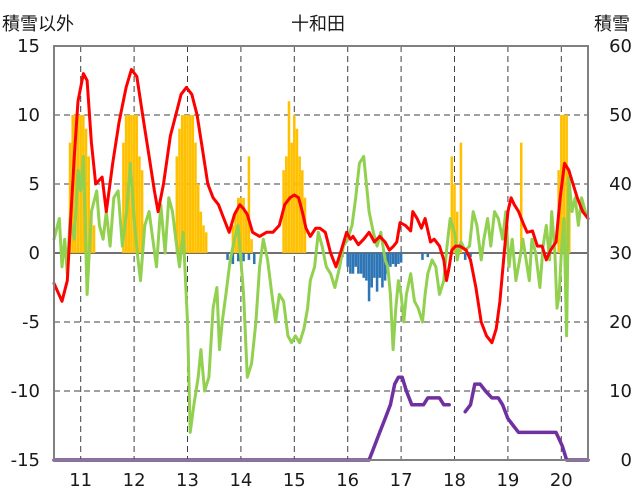 The height and width of the screenshot is (501, 636). Describe the element at coordinates (38, 24) in the screenshot. I see `left-axis-title: 積雪以外` at that location.